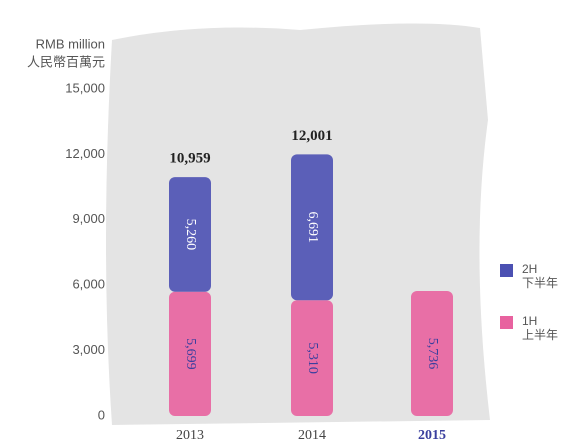  What do you see at coordinates (88, 218) in the screenshot?
I see `y-tick-label: 9,000` at bounding box center [88, 218].